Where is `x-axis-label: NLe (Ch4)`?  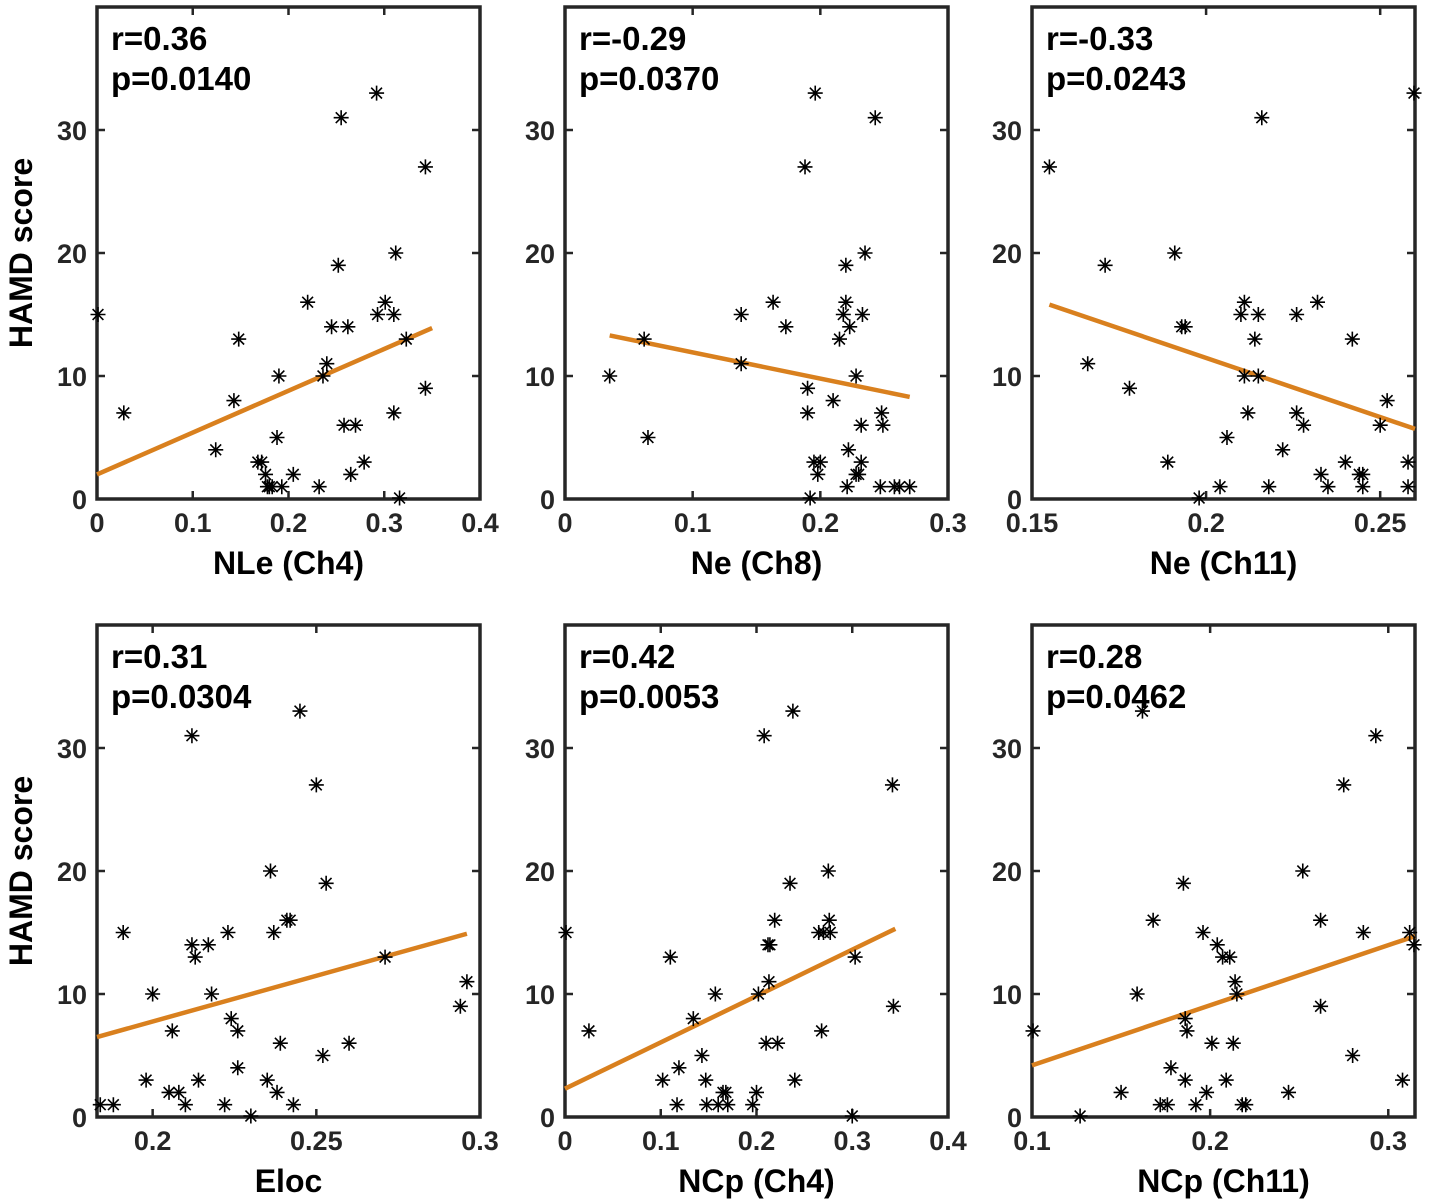
x-axis-label: NLe (Ch4) is located at coordinates (288, 563).